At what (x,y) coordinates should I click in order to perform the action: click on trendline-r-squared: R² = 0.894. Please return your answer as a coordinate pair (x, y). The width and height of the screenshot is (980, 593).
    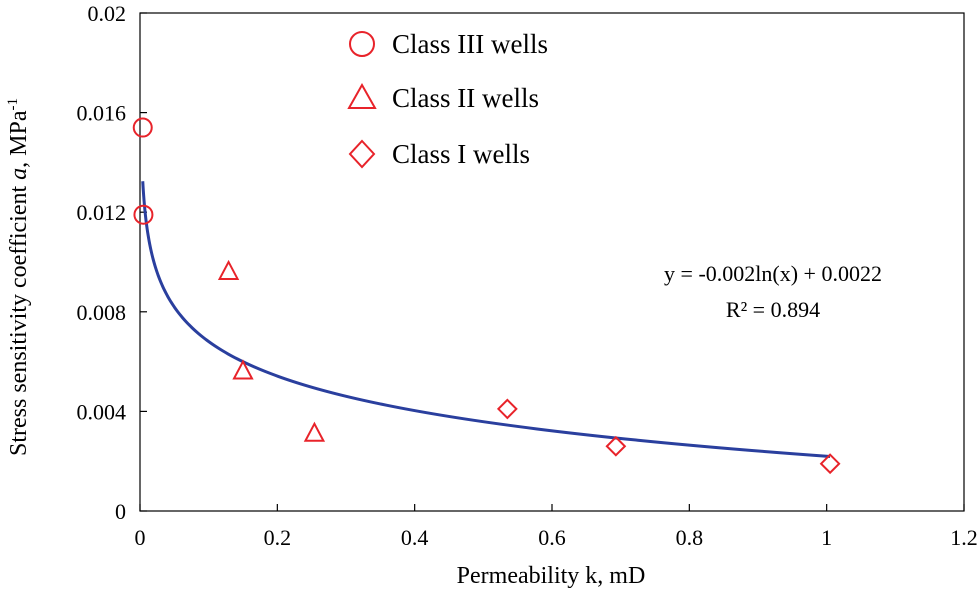
    Looking at the image, I should click on (773, 309).